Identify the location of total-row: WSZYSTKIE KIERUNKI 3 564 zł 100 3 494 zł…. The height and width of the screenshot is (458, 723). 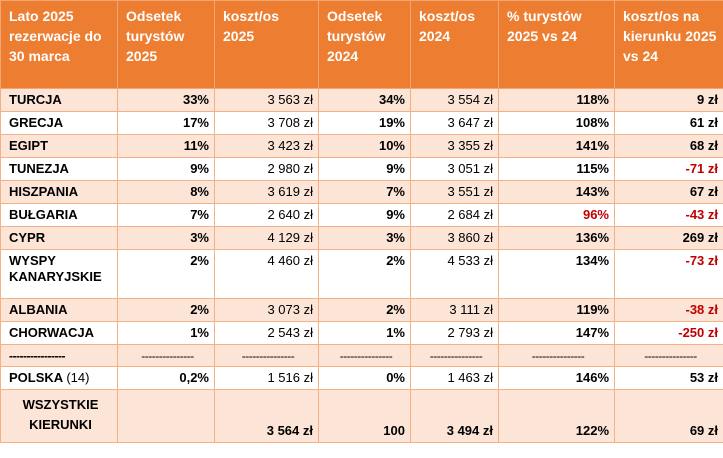
(361, 416).